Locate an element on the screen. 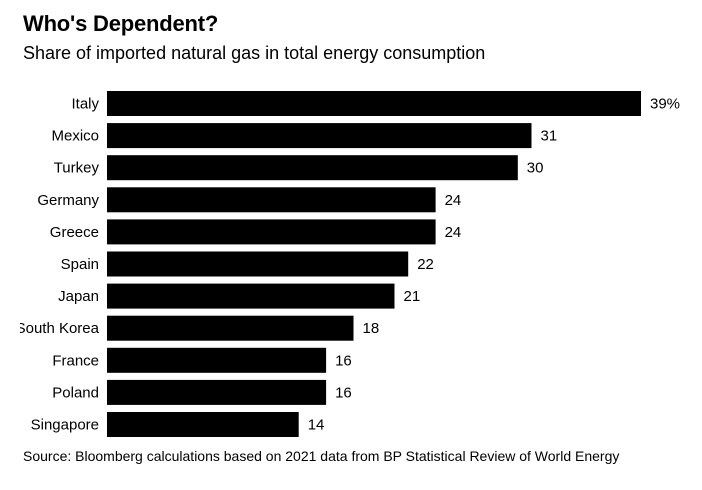  value-label-germany: 24 is located at coordinates (453, 200).